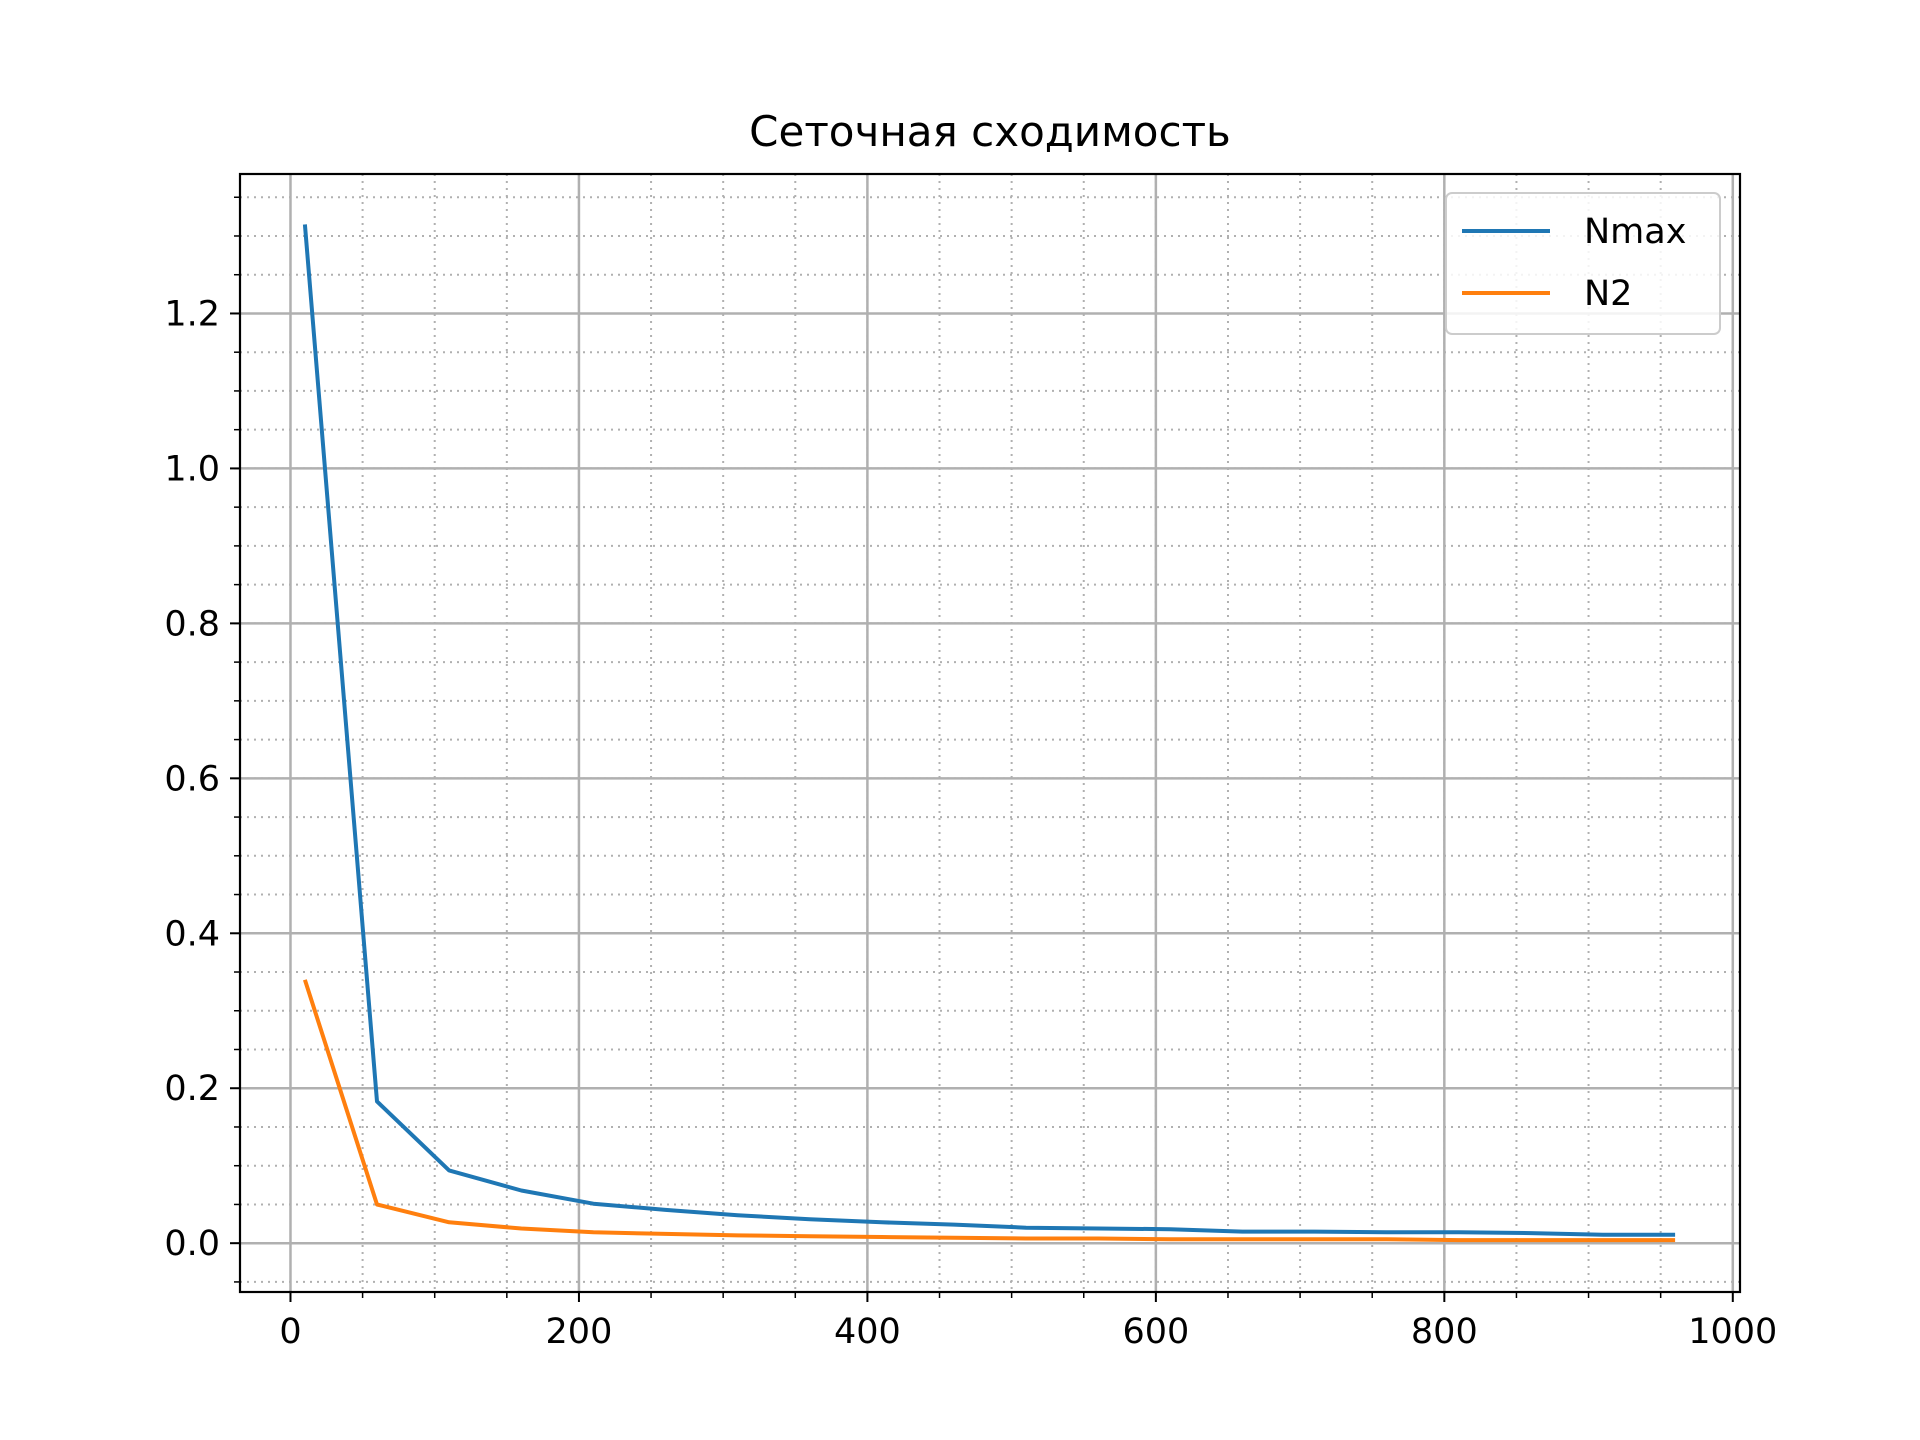 This screenshot has width=1920, height=1440. I want to click on x-tick-label: 400, so click(867, 1332).